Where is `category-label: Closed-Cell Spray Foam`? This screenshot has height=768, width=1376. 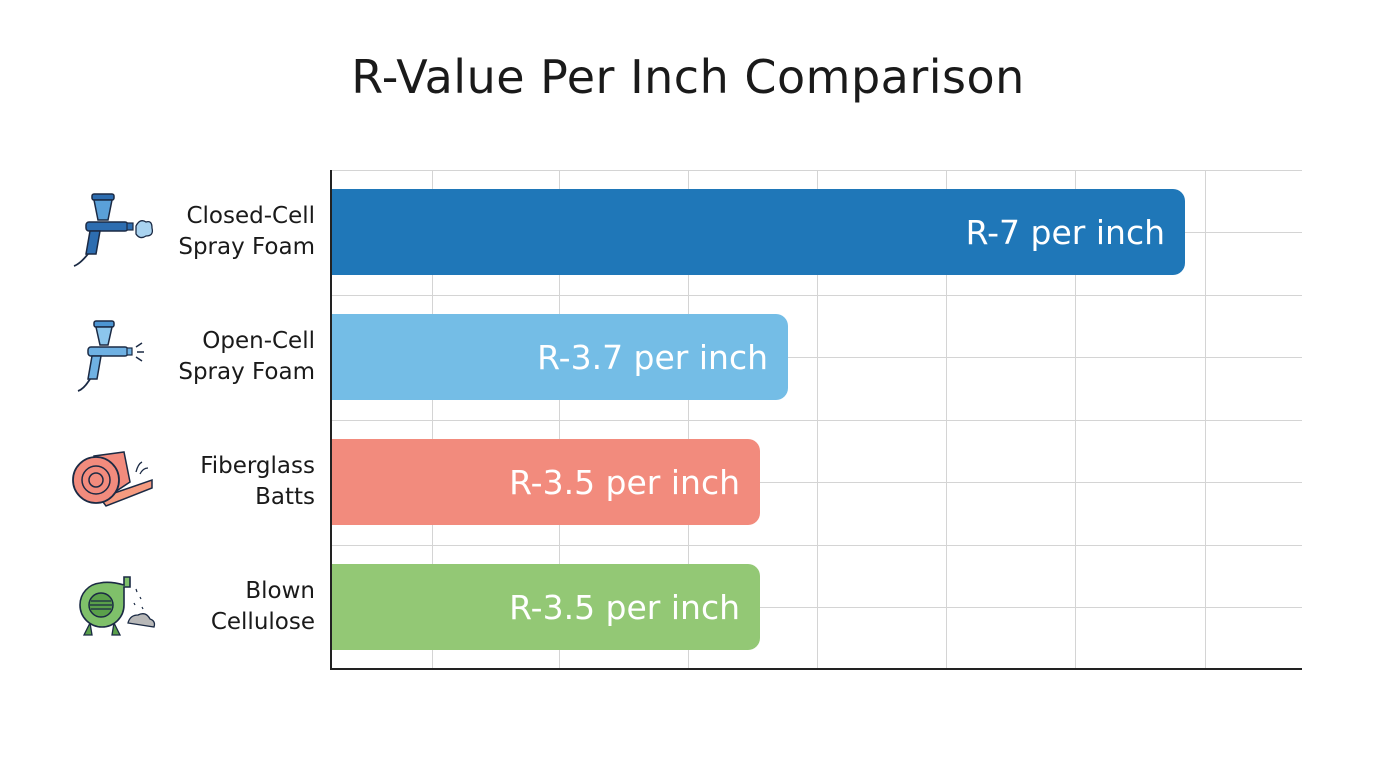
category-label: Closed-Cell Spray Foam is located at coordinates (246, 231).